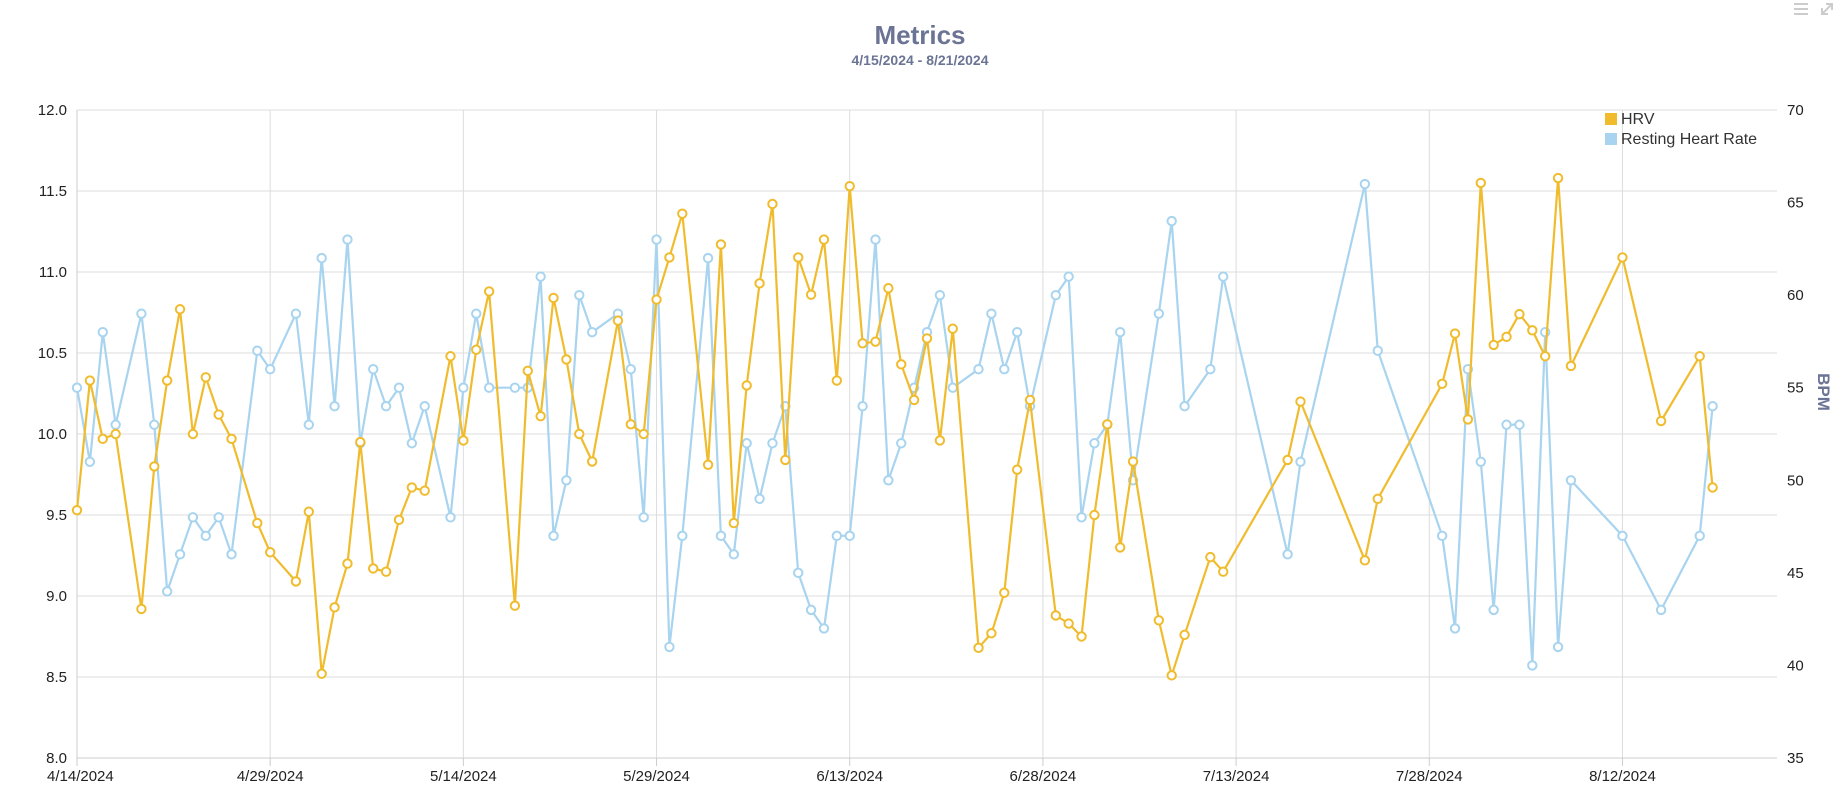 The height and width of the screenshot is (807, 1841). I want to click on menu-icon, so click(1801, 9).